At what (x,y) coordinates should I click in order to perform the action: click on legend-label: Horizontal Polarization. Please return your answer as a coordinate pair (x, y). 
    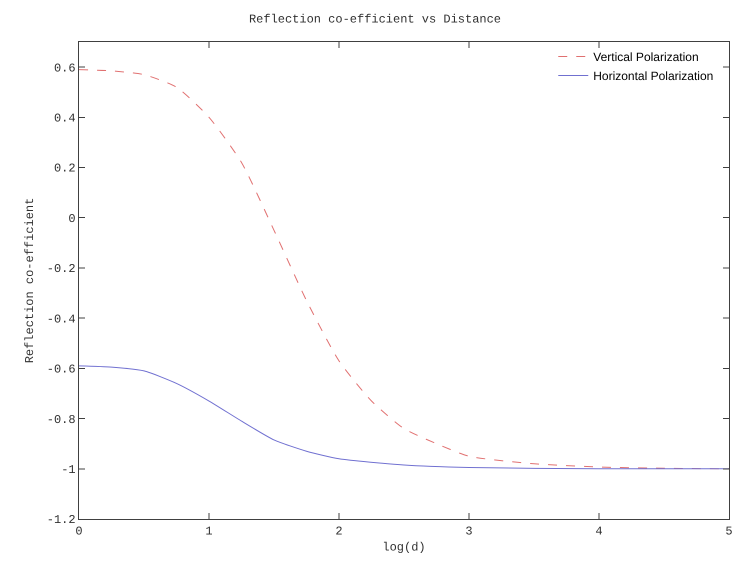
    Looking at the image, I should click on (653, 76).